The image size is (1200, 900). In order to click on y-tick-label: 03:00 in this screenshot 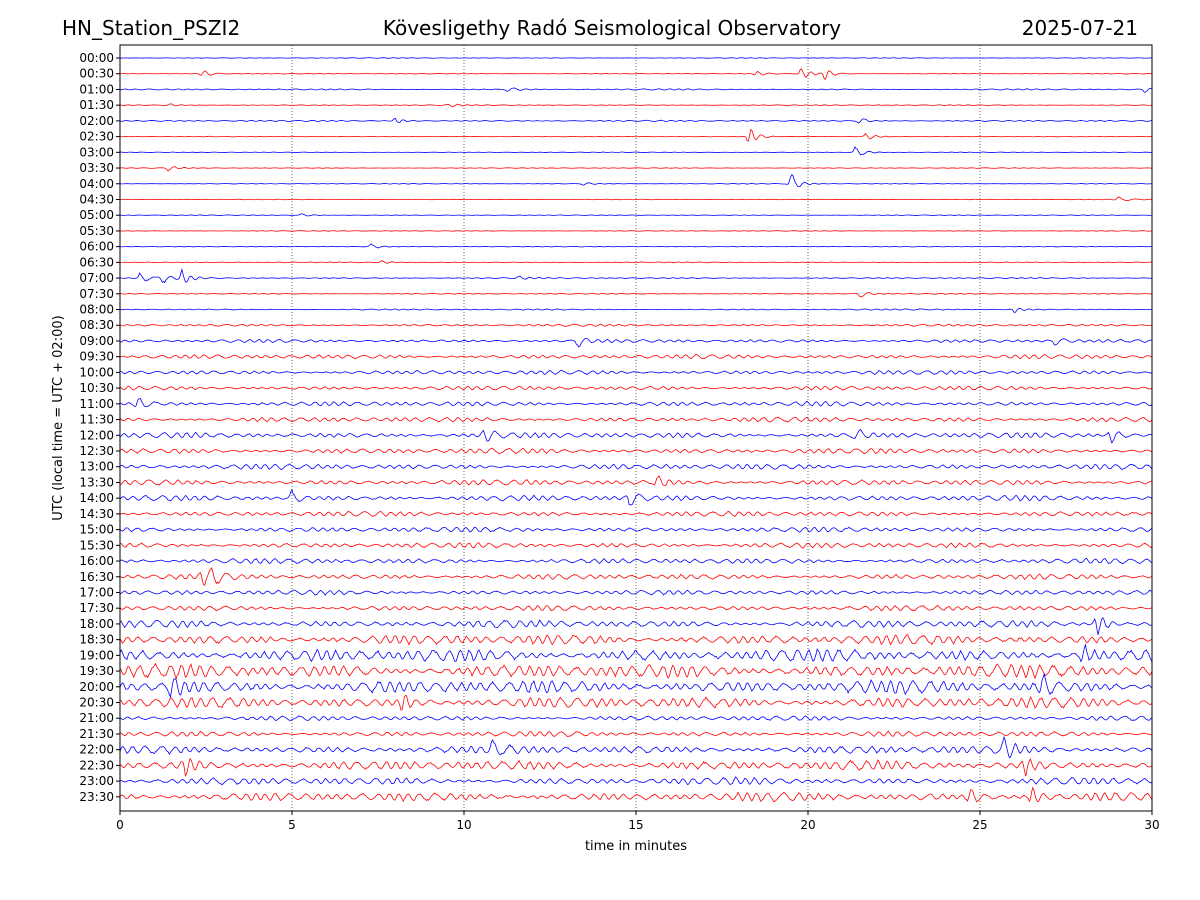, I will do `click(96, 152)`.